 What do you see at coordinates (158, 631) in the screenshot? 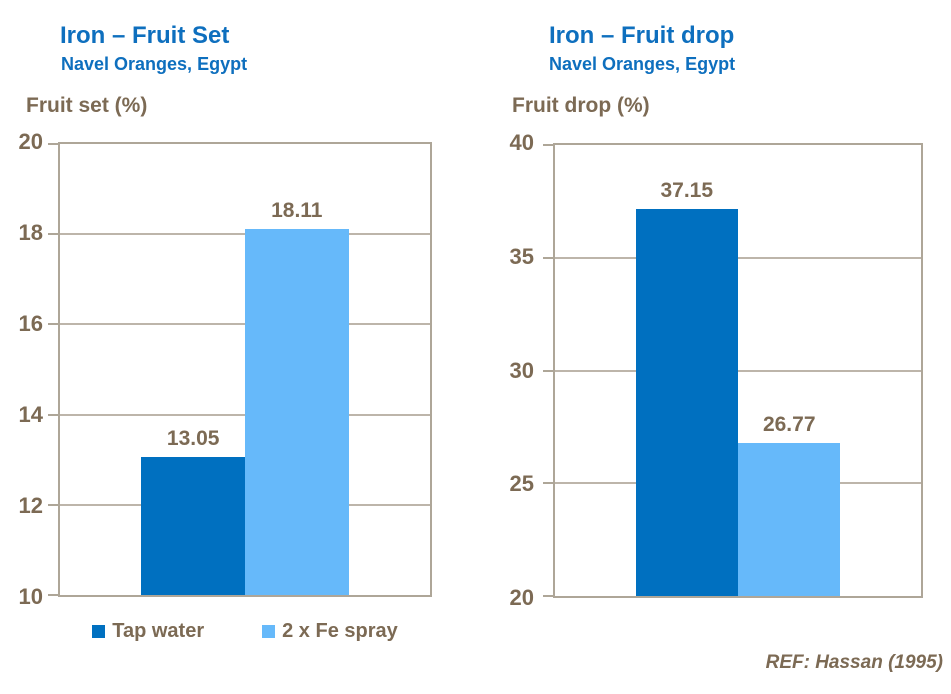
I see `legend-label: Tap water` at bounding box center [158, 631].